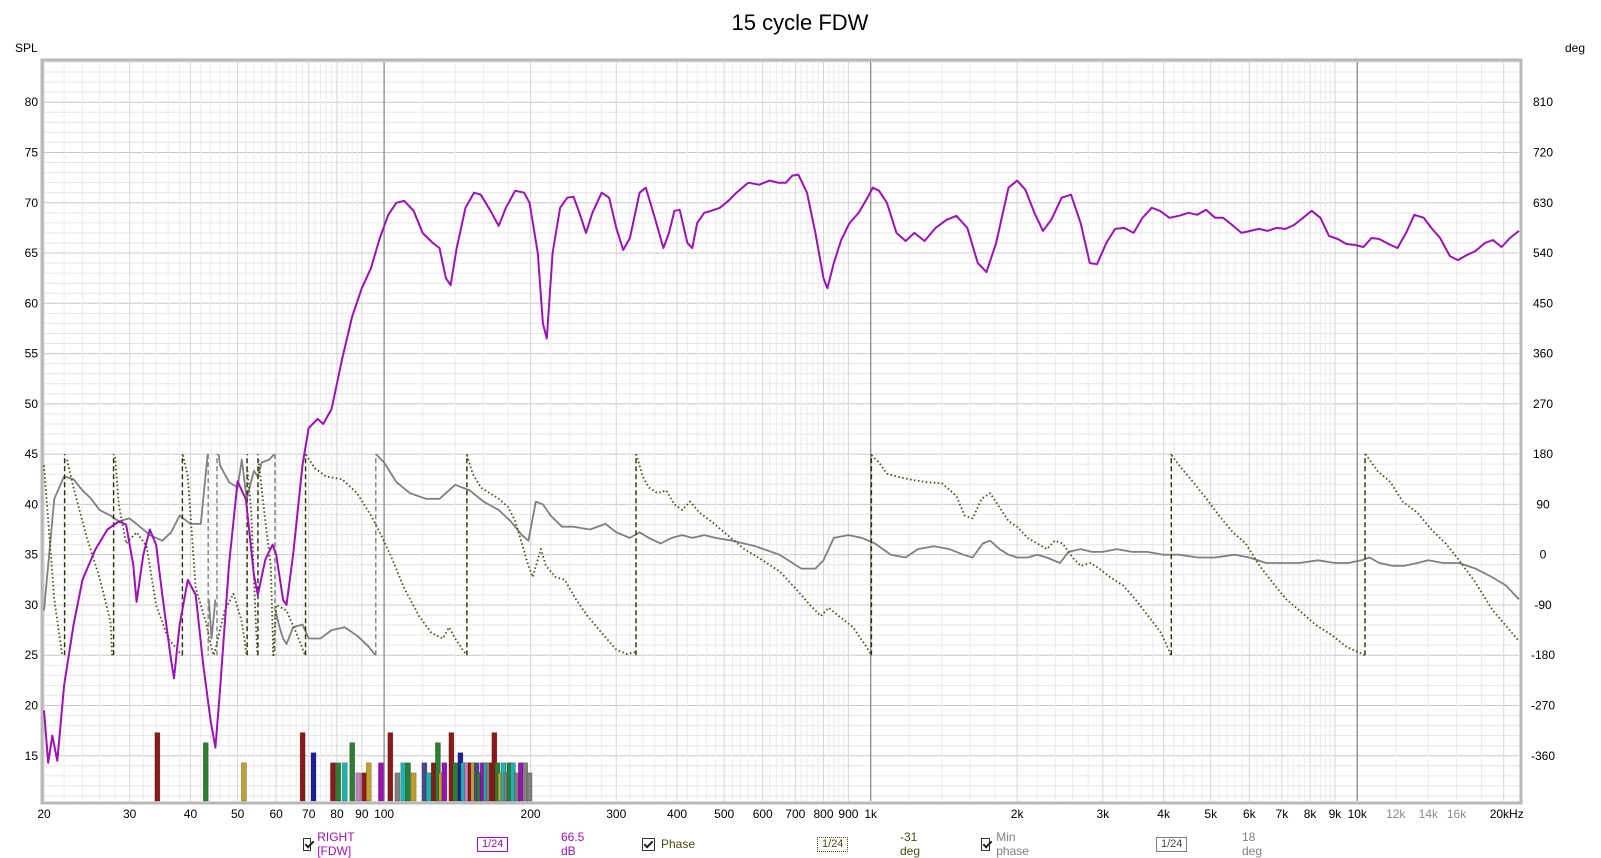 The image size is (1601, 858). Describe the element at coordinates (32, 705) in the screenshot. I see `y-tick-label: 20` at that location.